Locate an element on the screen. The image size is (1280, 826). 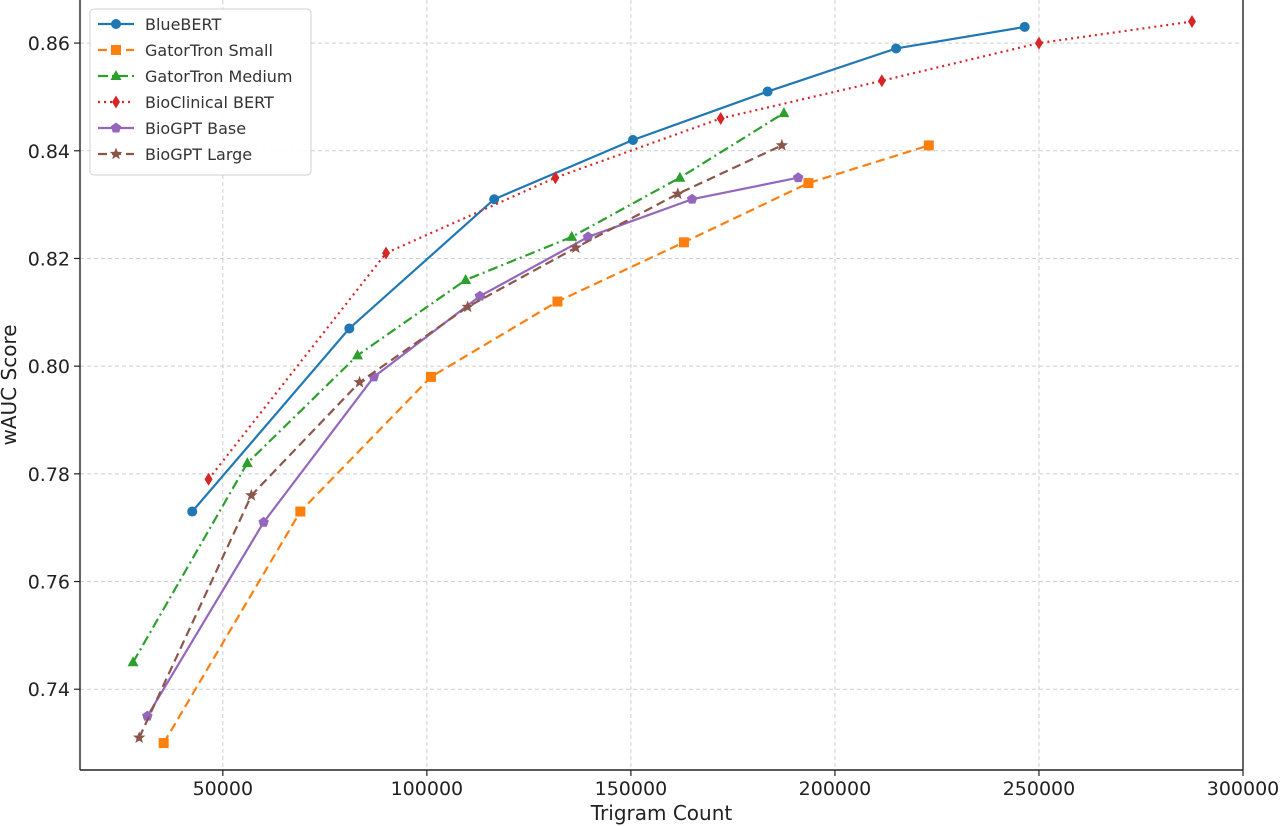
y-axis-title: wAUC Score is located at coordinates (10, 384).